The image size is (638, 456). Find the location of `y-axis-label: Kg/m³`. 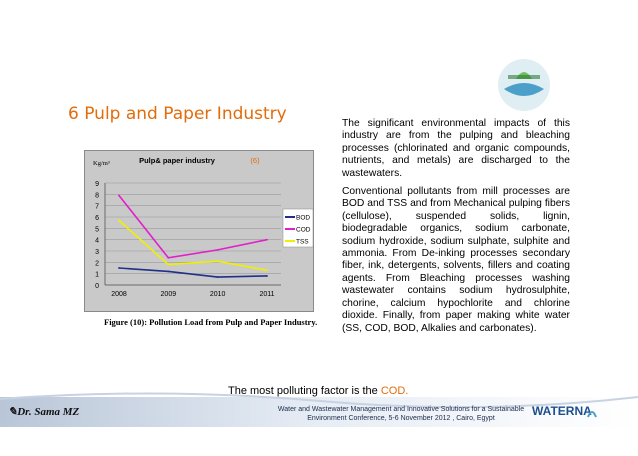

y-axis-label: Kg/m³ is located at coordinates (101, 163).